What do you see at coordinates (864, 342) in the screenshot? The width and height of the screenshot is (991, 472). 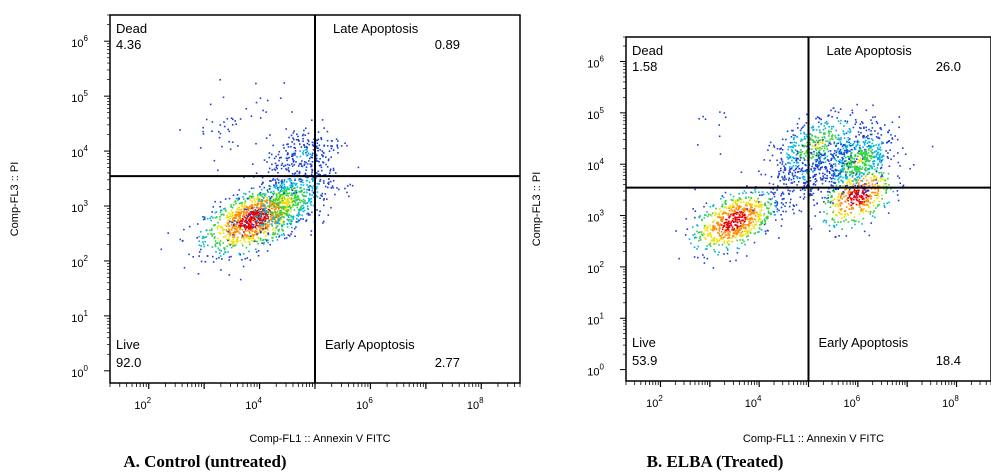 I see `quadrant-label-early-apoptosis: Early Apoptosis` at bounding box center [864, 342].